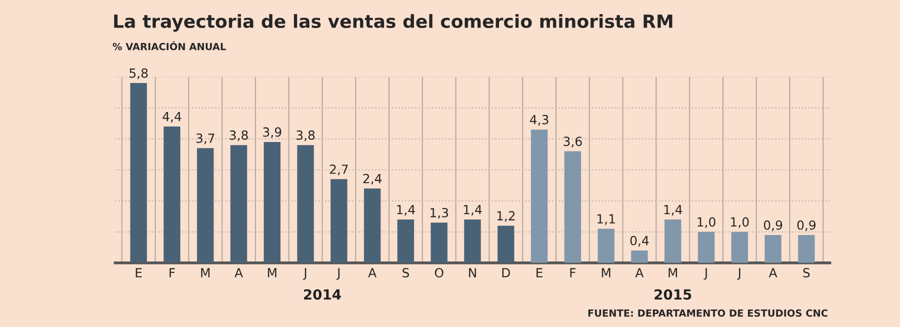 Image resolution: width=900 pixels, height=327 pixels. I want to click on data-label: 2,7, so click(339, 170).